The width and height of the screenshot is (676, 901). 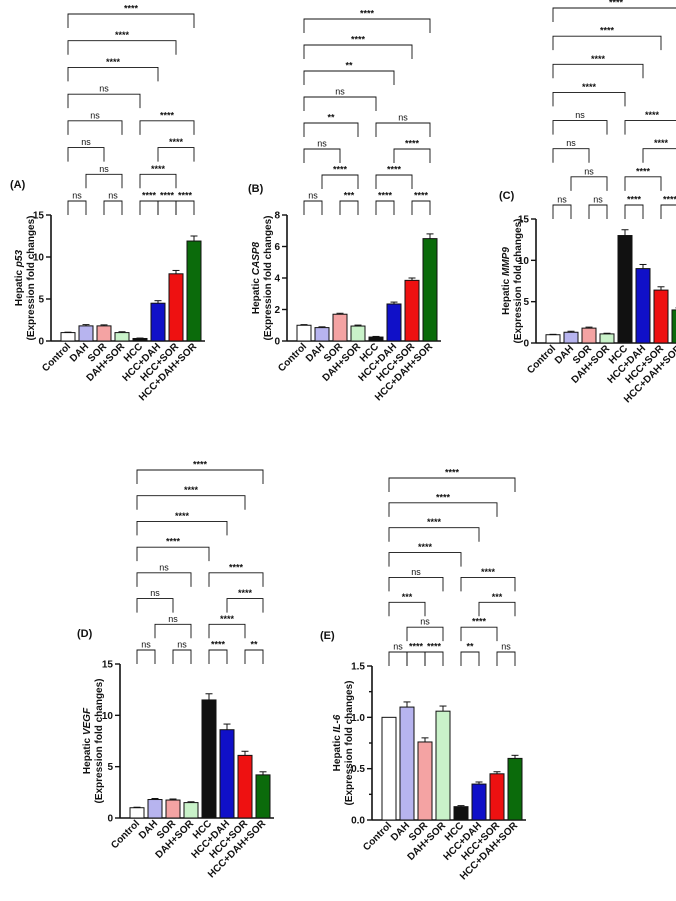 What do you see at coordinates (515, 789) in the screenshot?
I see `bar-hcc-dah-sor` at bounding box center [515, 789].